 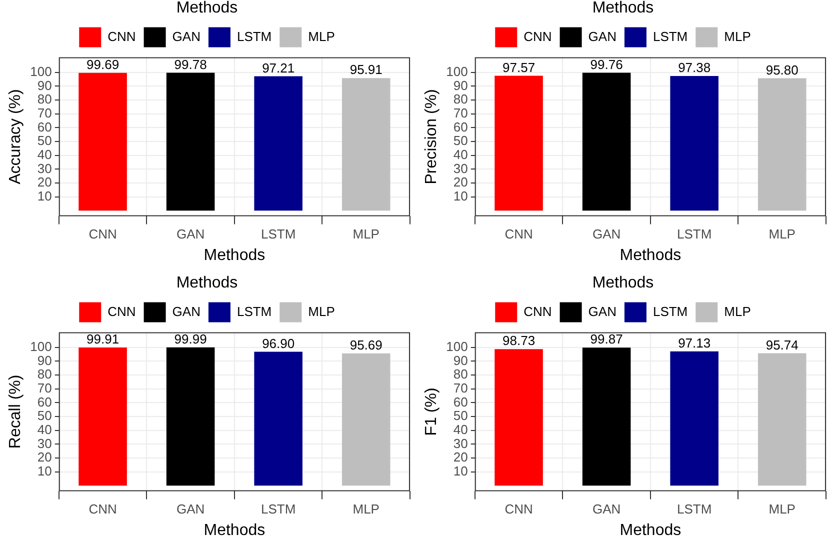 What do you see at coordinates (519, 340) in the screenshot?
I see `data-label: 98.73` at bounding box center [519, 340].